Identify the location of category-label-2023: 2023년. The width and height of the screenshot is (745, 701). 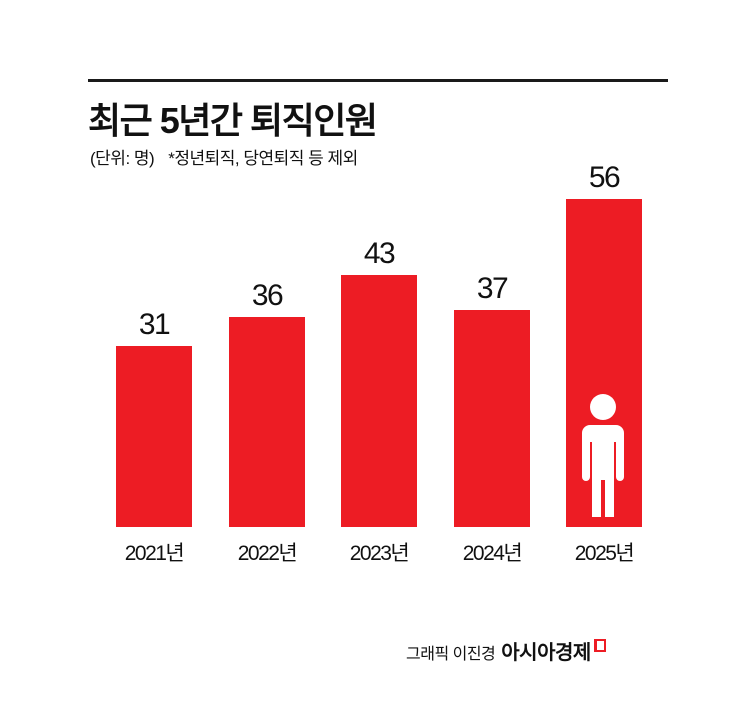
(379, 553).